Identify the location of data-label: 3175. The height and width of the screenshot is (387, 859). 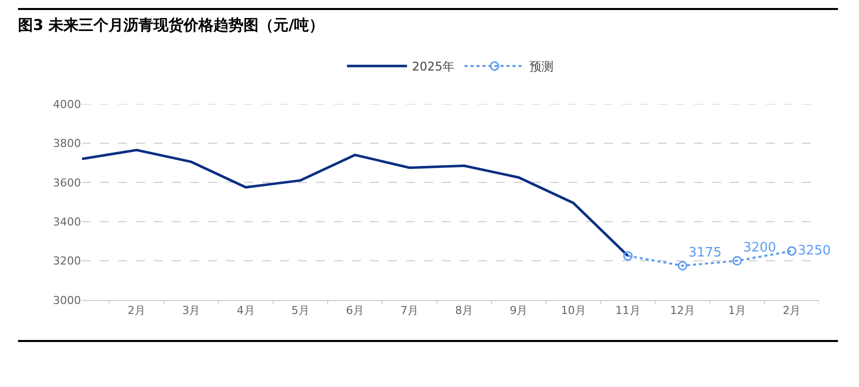
(705, 252).